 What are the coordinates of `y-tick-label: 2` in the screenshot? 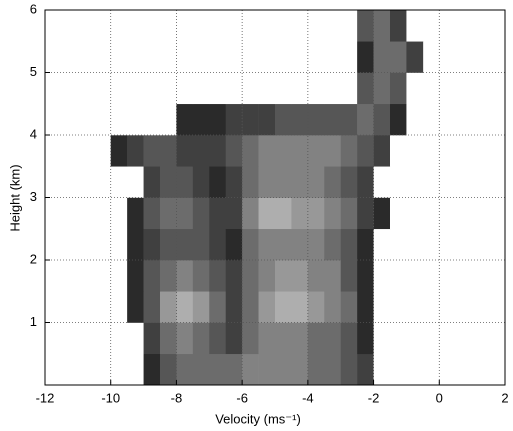 It's located at (33, 258).